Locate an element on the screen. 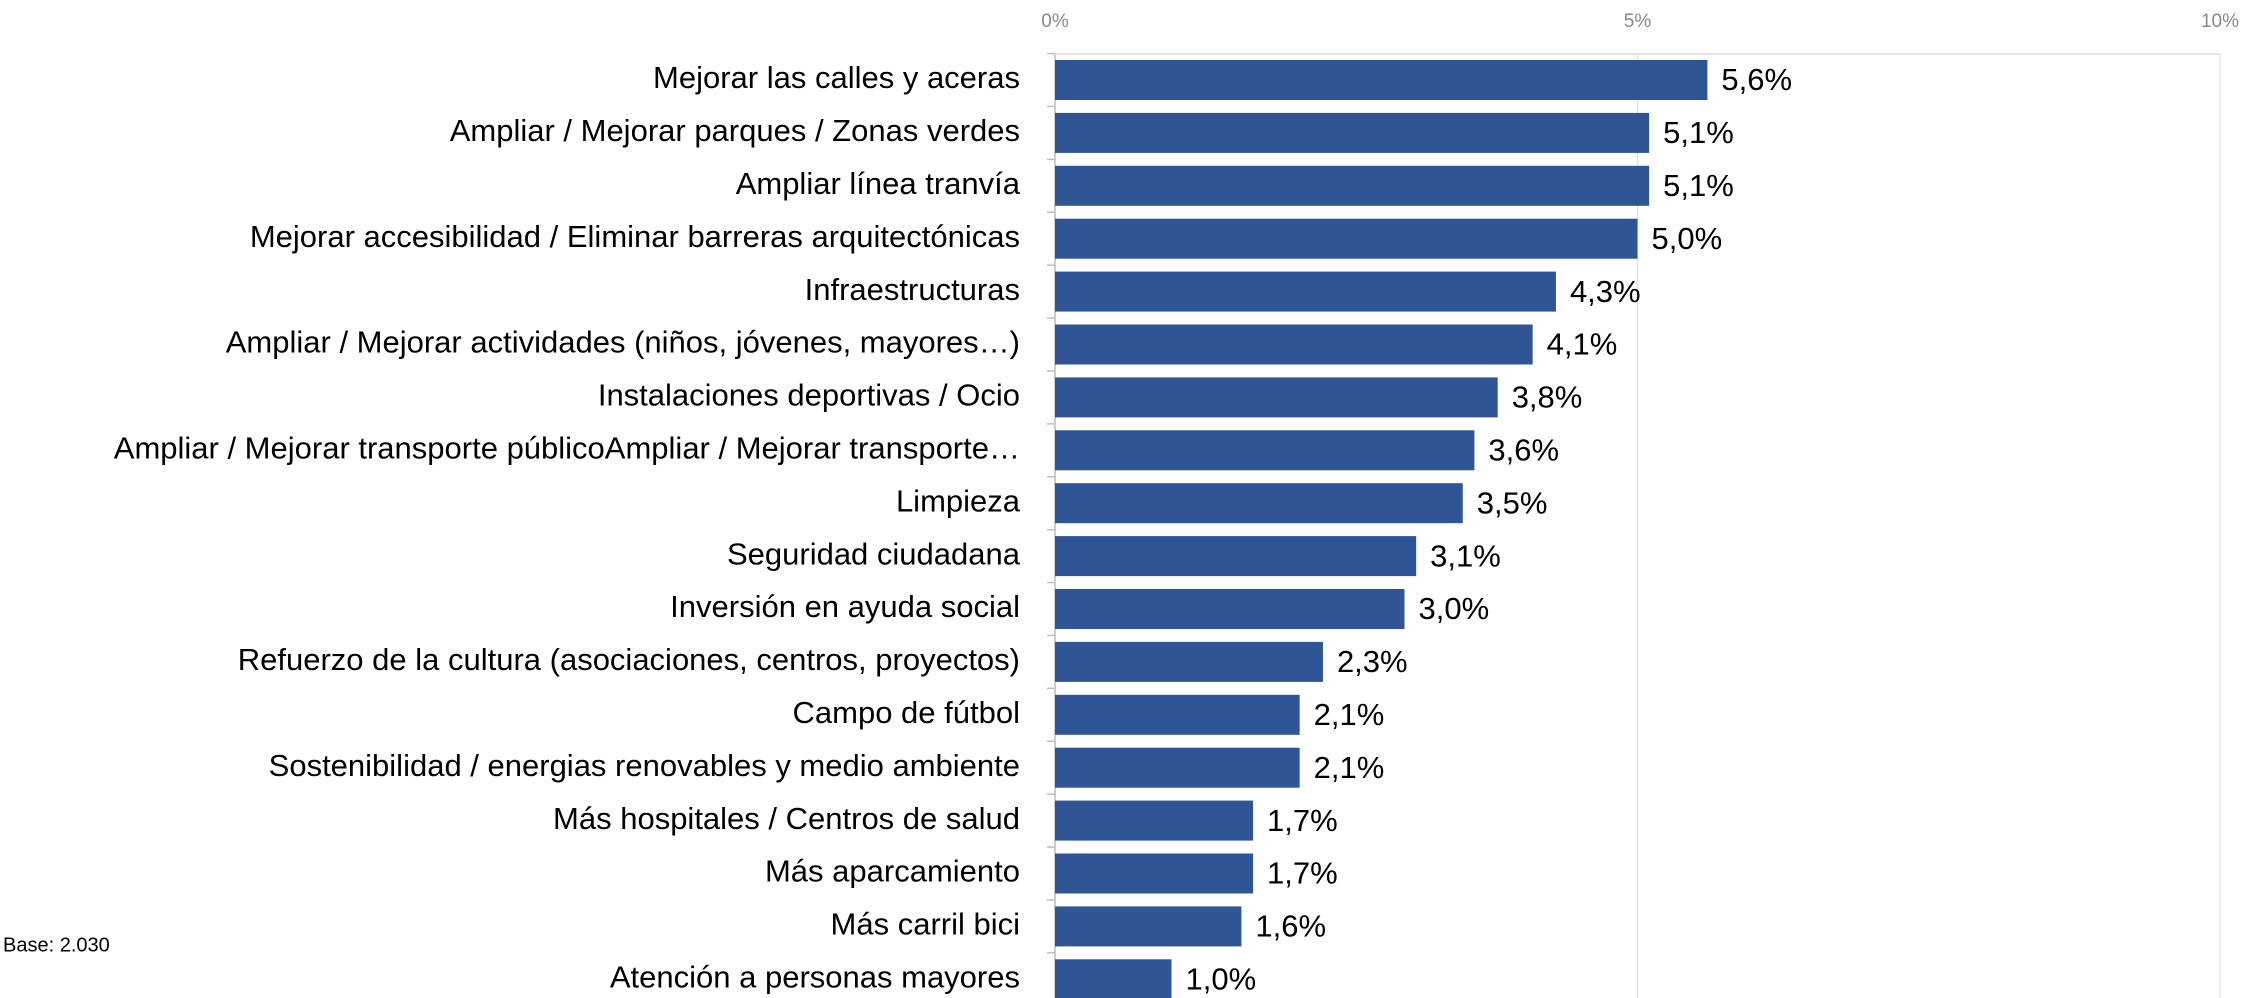  x-tick-label: 5% is located at coordinates (1638, 21).